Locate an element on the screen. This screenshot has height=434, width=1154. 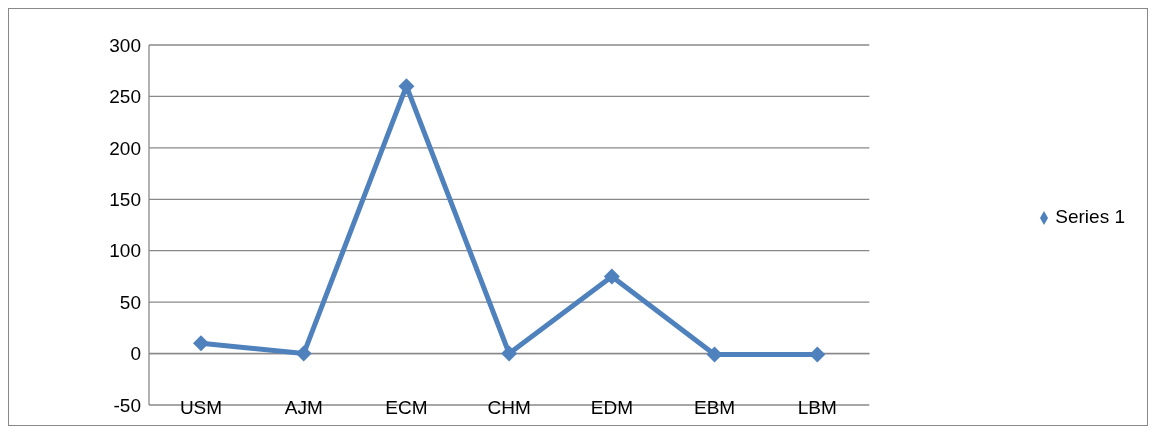
x-tick-label: LBM is located at coordinates (817, 408).